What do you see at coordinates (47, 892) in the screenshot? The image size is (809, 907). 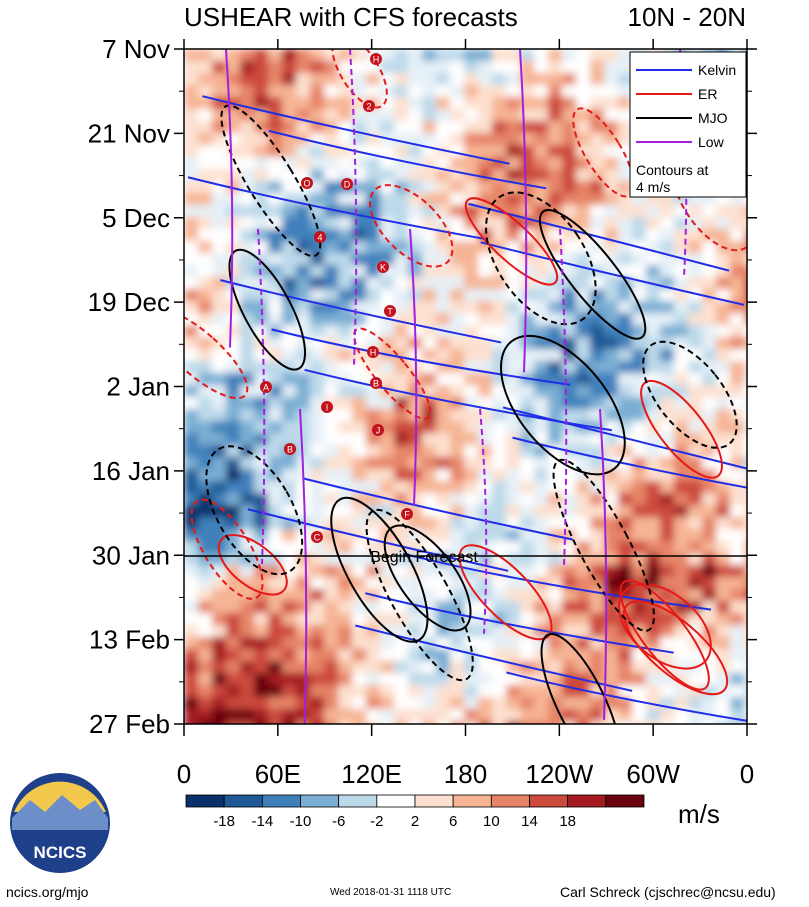 I see `footer-url: ncics.org/mjo` at bounding box center [47, 892].